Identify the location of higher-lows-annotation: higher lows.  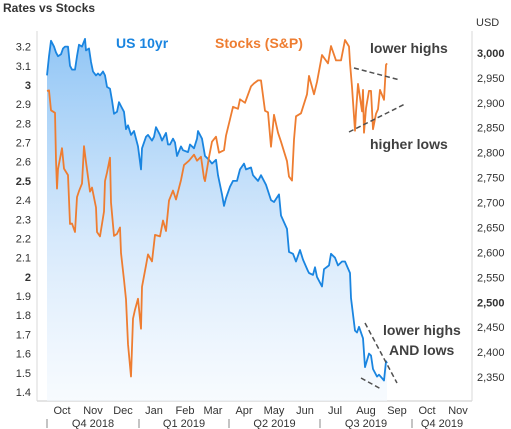
(409, 144).